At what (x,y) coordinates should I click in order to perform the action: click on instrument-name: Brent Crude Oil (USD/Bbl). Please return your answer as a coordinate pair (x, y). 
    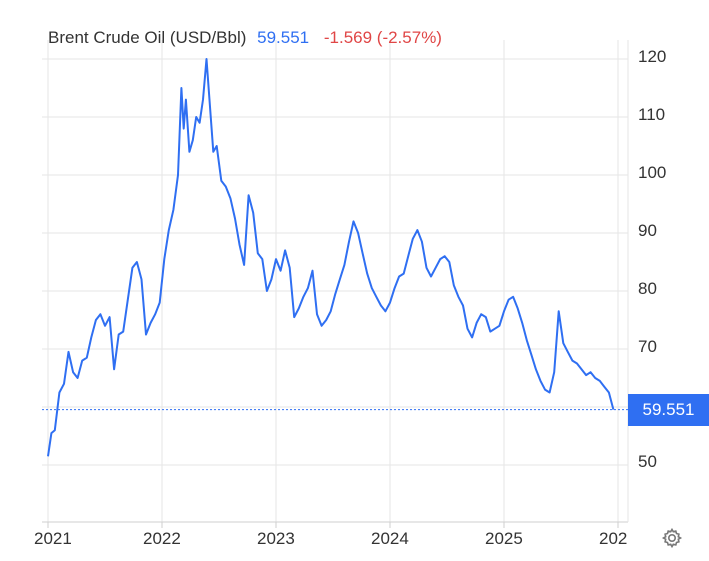
    Looking at the image, I should click on (147, 37).